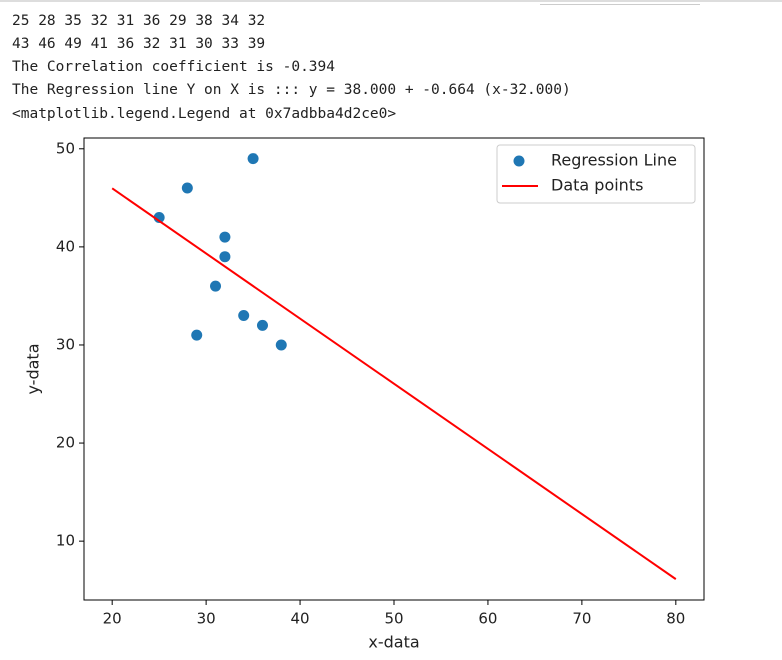  I want to click on x-tick-label: 30, so click(206, 619).